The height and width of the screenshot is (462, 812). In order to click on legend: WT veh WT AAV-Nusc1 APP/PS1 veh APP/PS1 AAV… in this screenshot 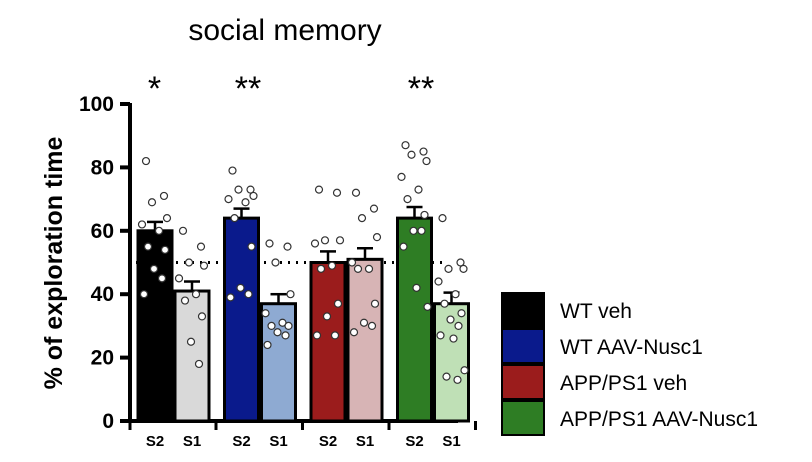, I will do `click(629, 364)`.